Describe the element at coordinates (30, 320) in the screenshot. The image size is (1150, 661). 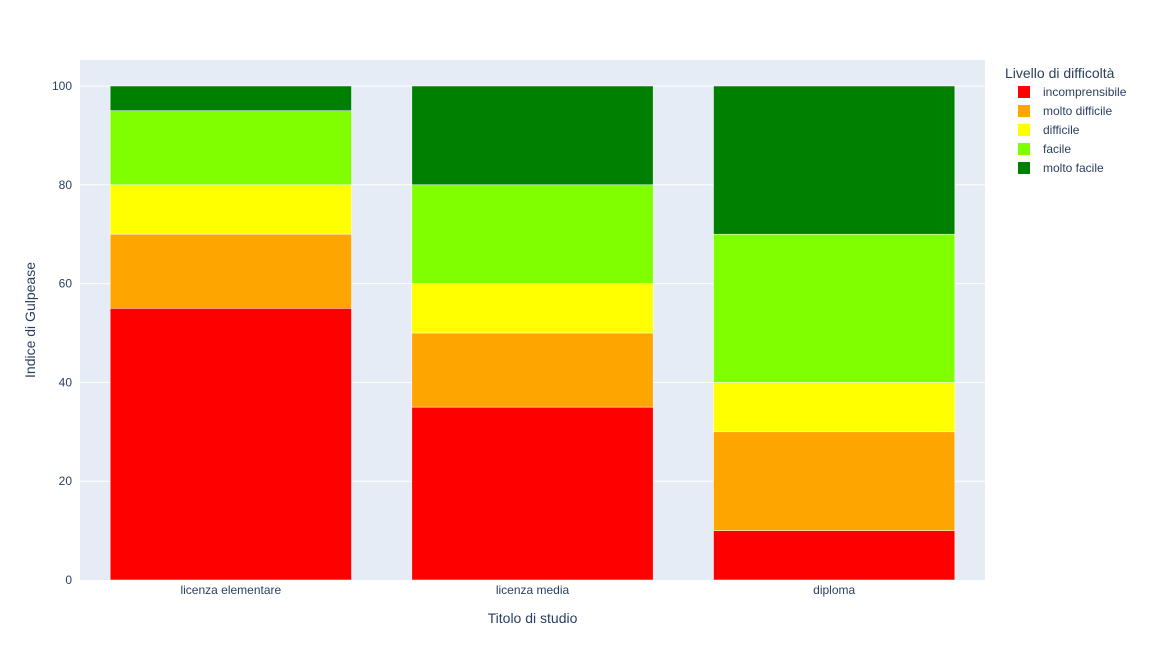
I see `y-axis-title: Indice di Gulpease` at that location.